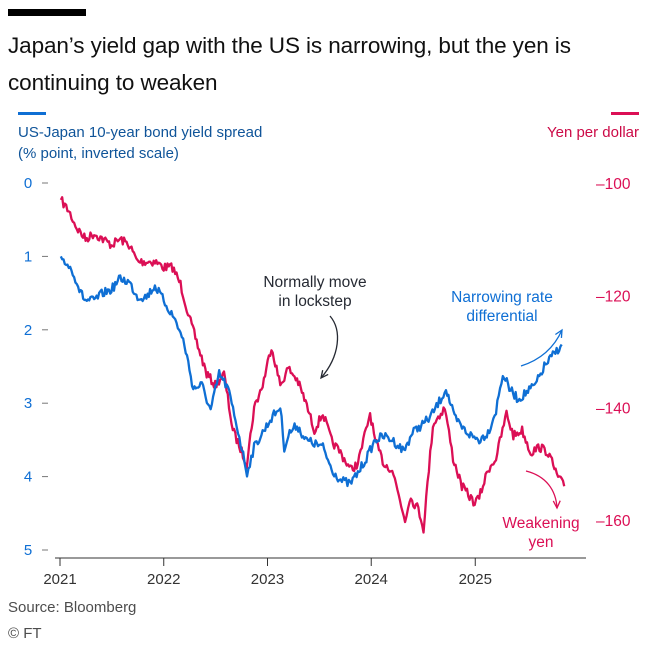 This screenshot has width=657, height=652. What do you see at coordinates (59, 579) in the screenshot?
I see `x-tick-label: 2021` at bounding box center [59, 579].